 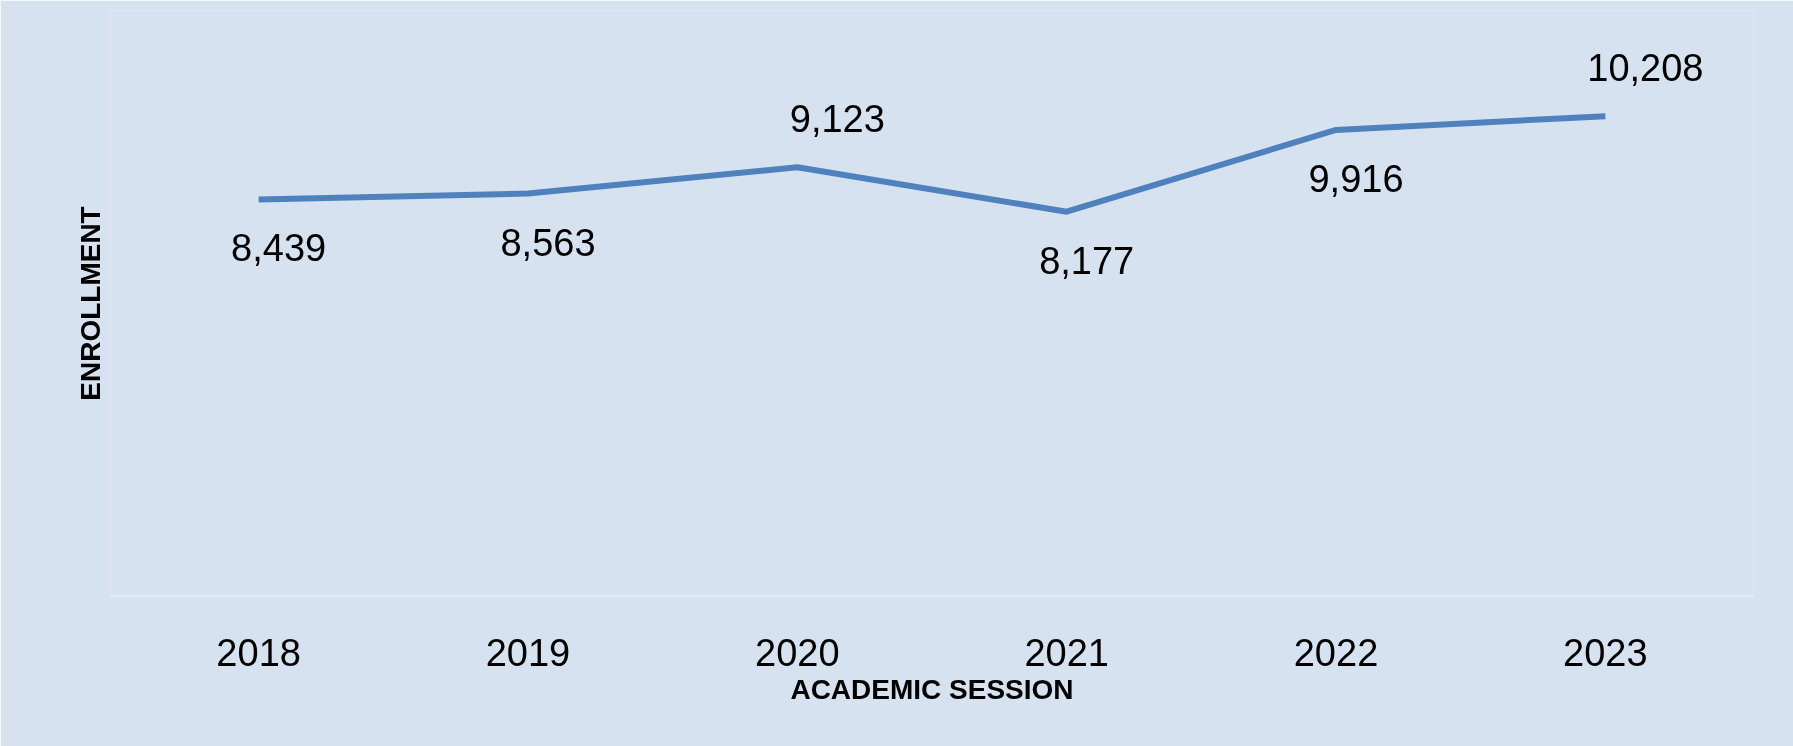 What do you see at coordinates (837, 119) in the screenshot?
I see `data-label: 9,123` at bounding box center [837, 119].